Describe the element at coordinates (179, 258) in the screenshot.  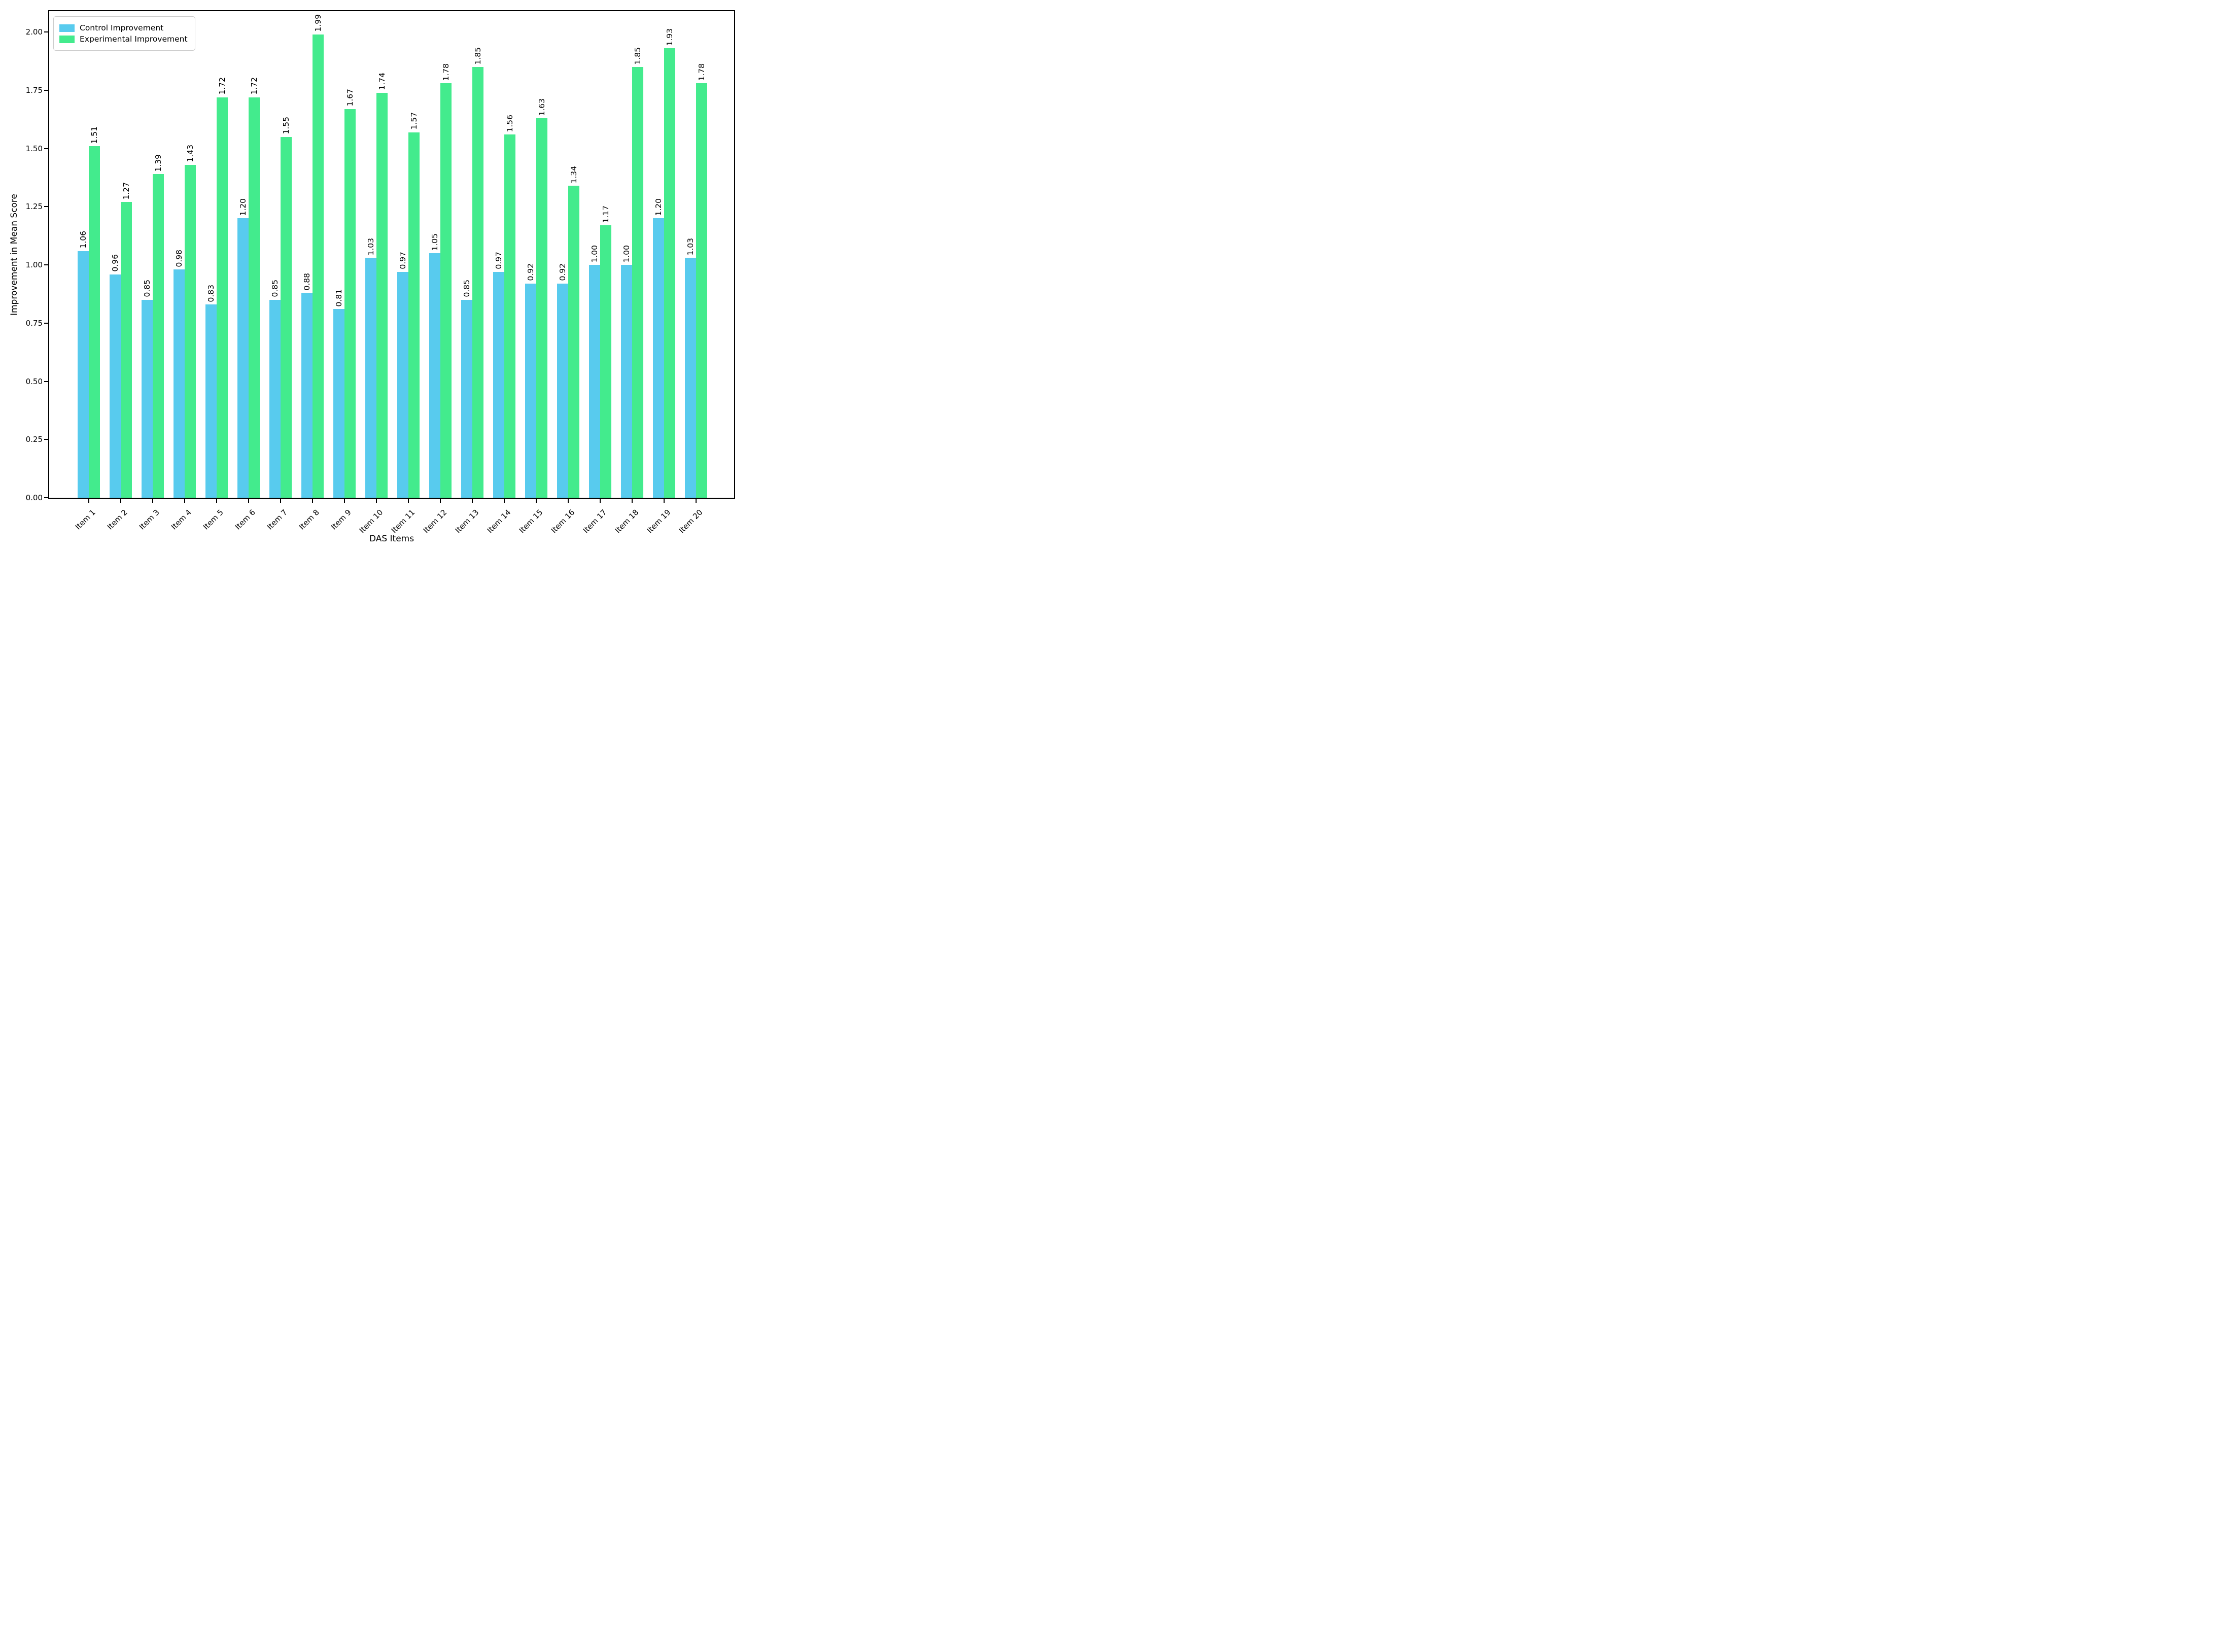
I see `bar-value-label: 0.98` at that location.